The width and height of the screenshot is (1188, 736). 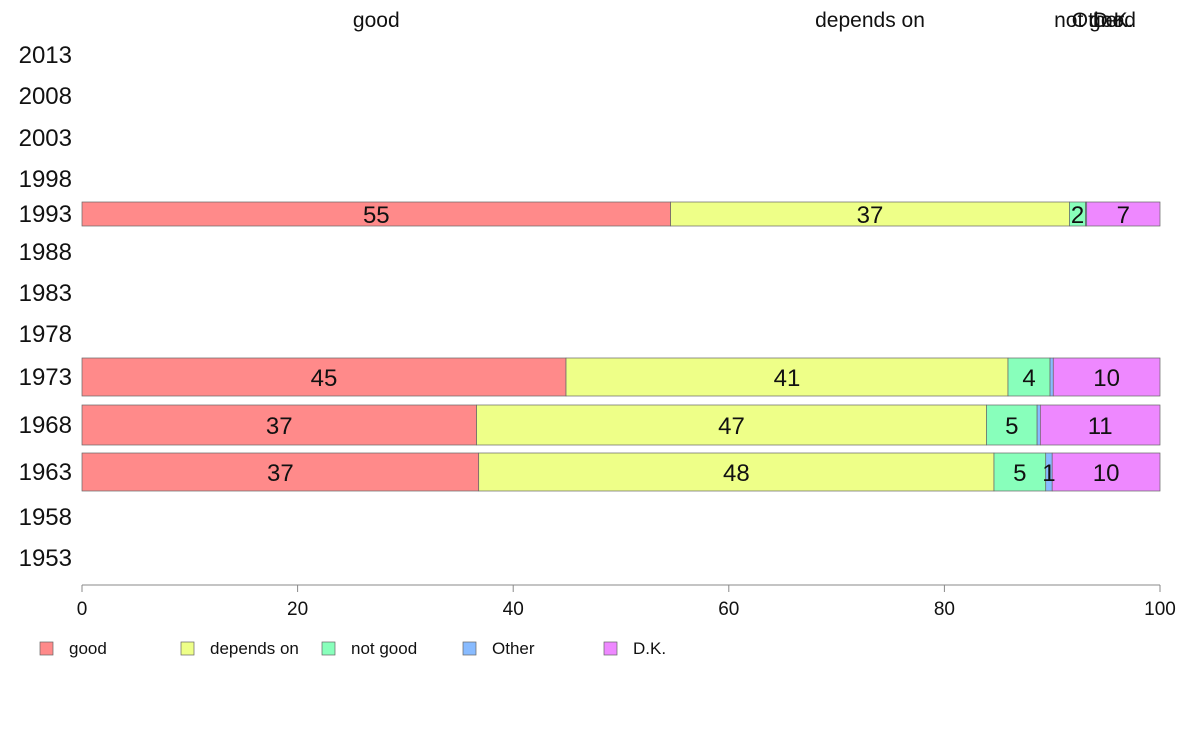 What do you see at coordinates (187, 648) in the screenshot?
I see `legend-swatch-depends-on` at bounding box center [187, 648].